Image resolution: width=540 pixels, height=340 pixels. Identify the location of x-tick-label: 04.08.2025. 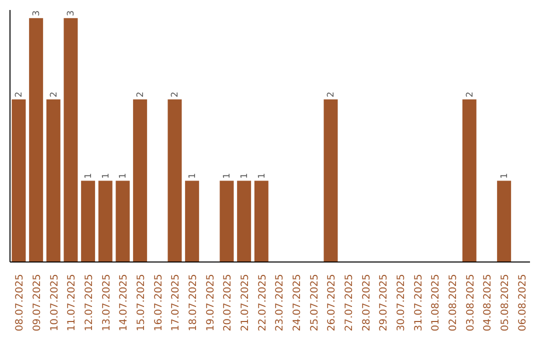
(488, 303).